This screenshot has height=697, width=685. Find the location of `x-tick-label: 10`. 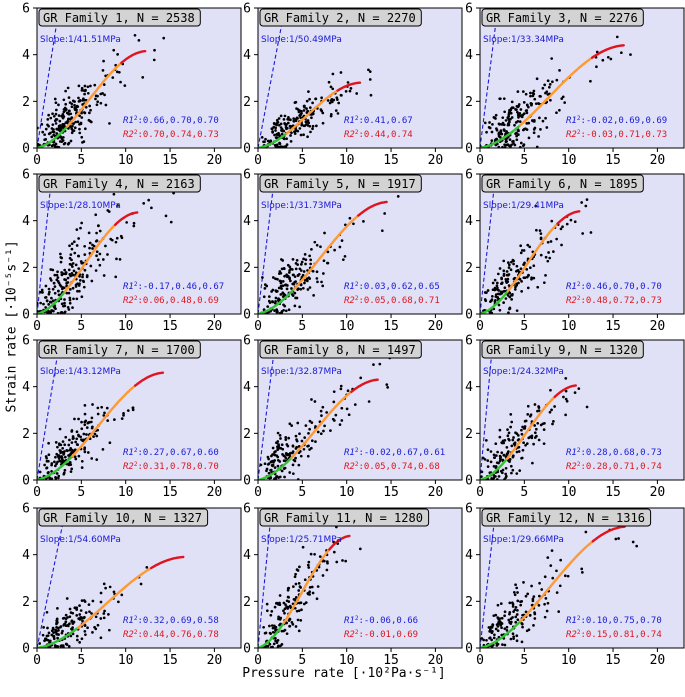

x-tick-label: 10 is located at coordinates (126, 660).